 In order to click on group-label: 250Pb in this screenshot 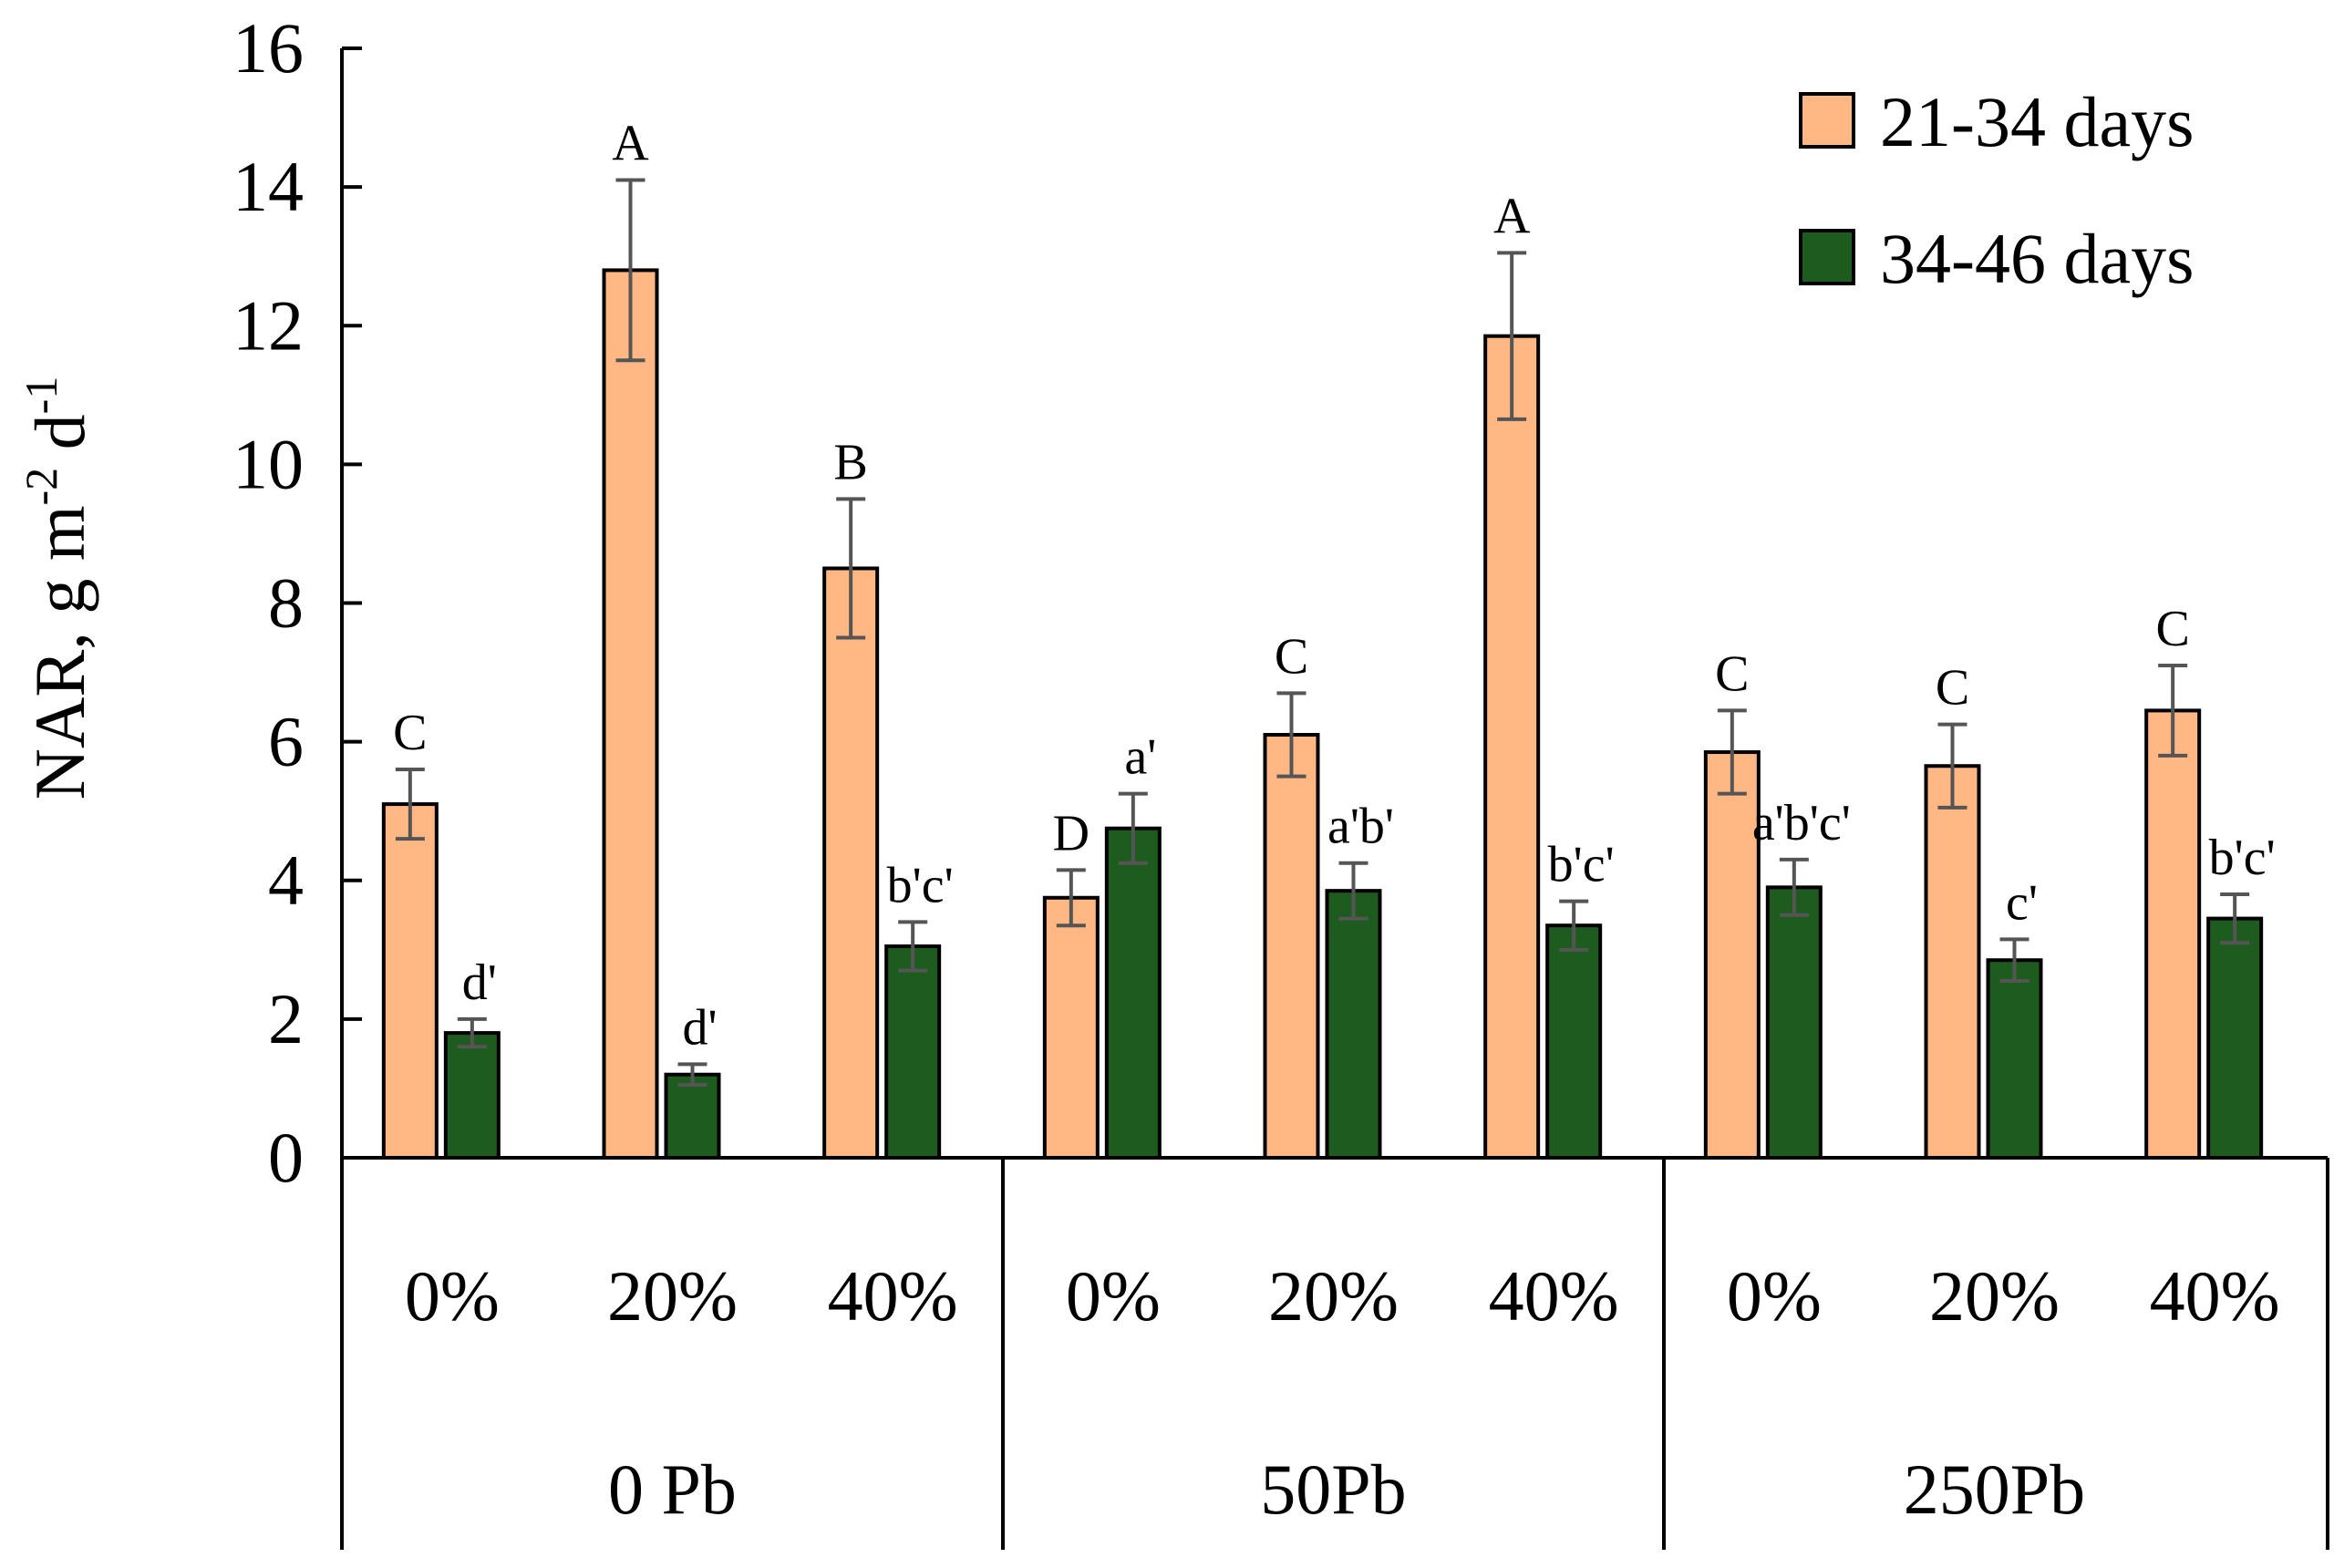, I will do `click(1994, 1489)`.